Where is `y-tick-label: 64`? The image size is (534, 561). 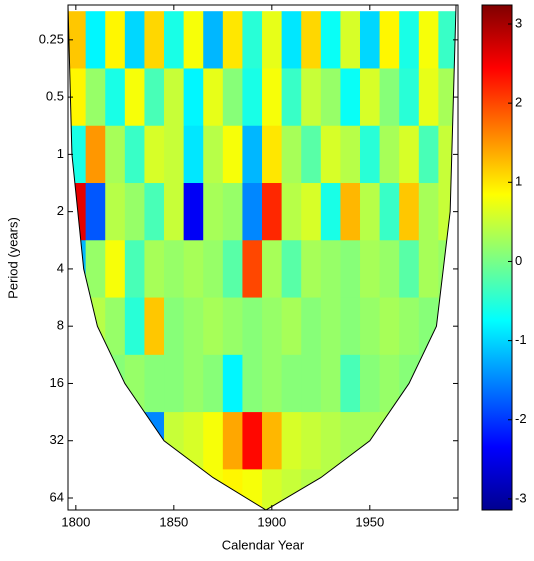 y-tick-label: 64 is located at coordinates (57, 496).